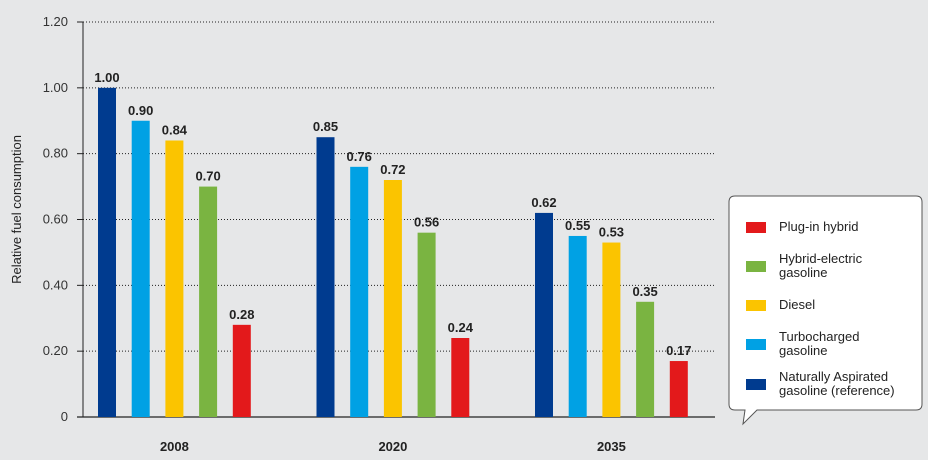 This screenshot has height=460, width=928. I want to click on data-label: 0.56, so click(426, 222).